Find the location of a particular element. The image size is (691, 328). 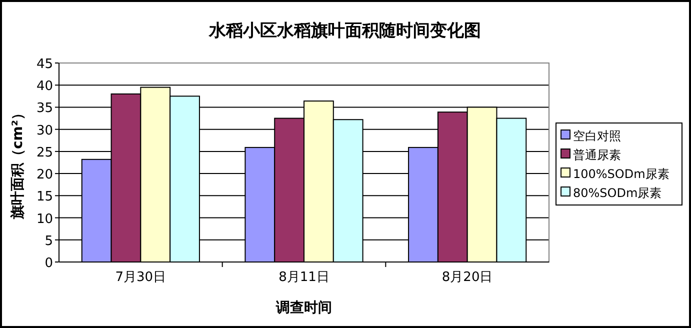

x-tick-label: 8月11日 is located at coordinates (304, 277).